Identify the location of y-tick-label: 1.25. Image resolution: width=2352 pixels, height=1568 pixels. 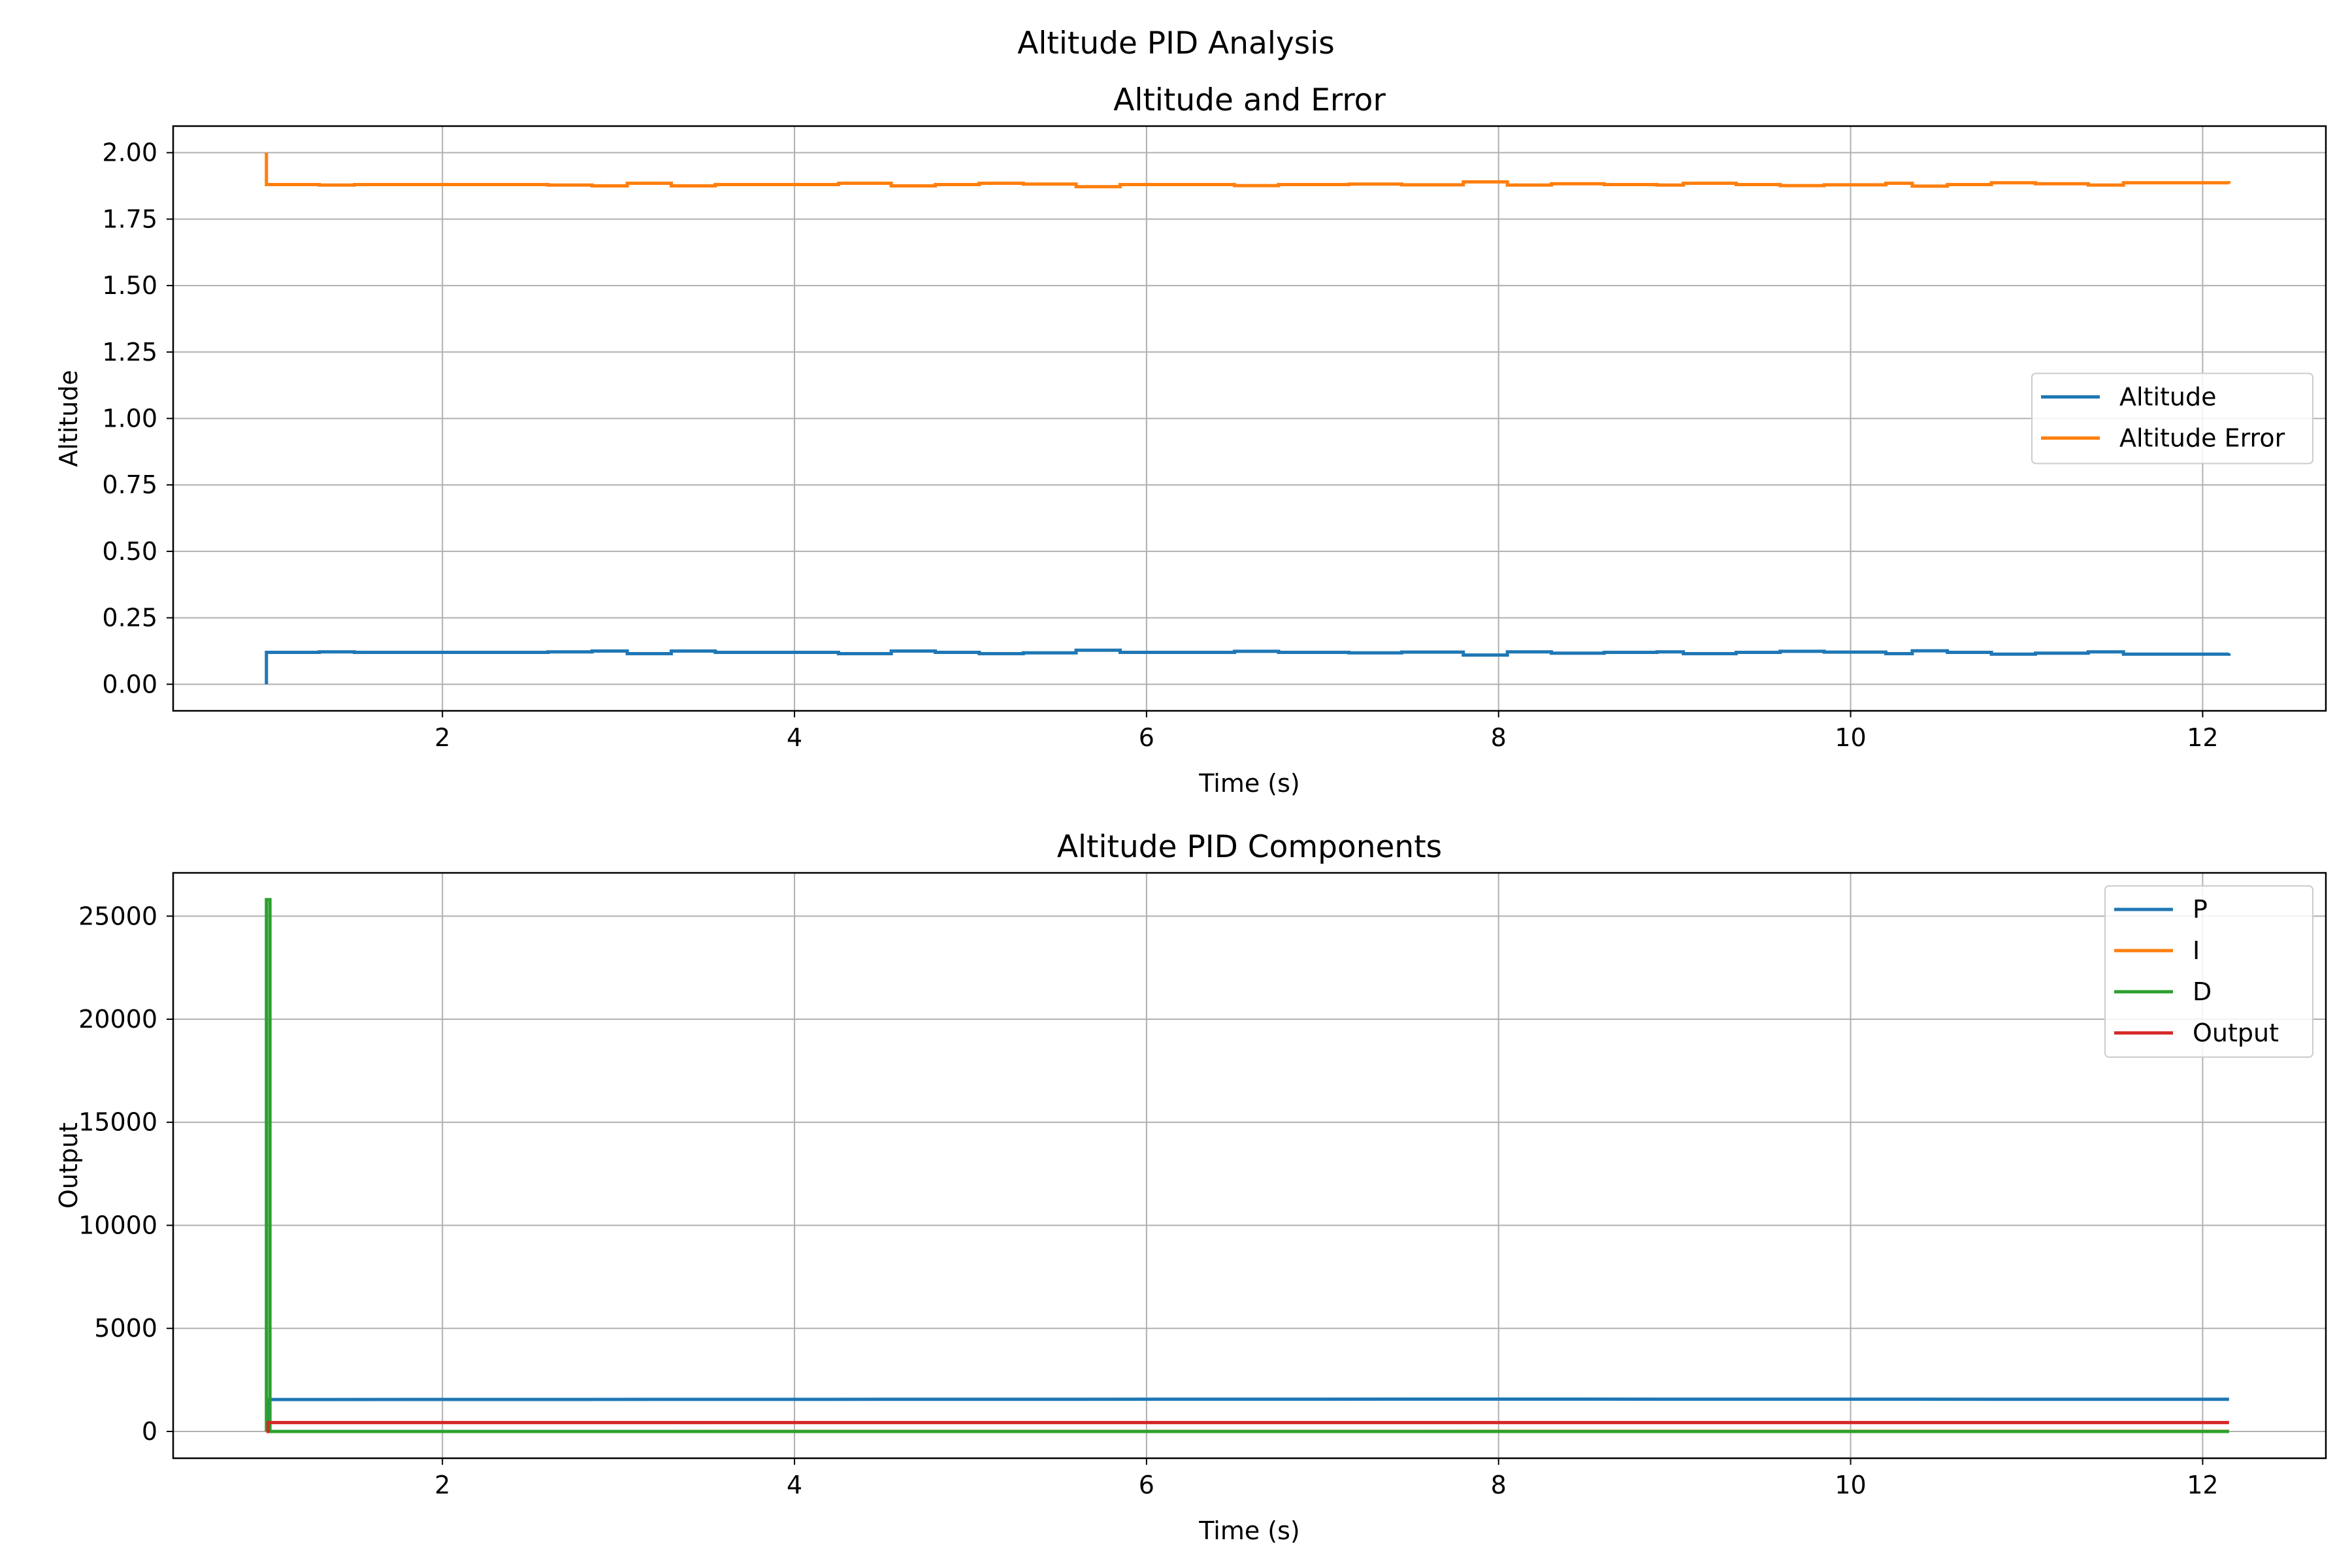
(129, 352).